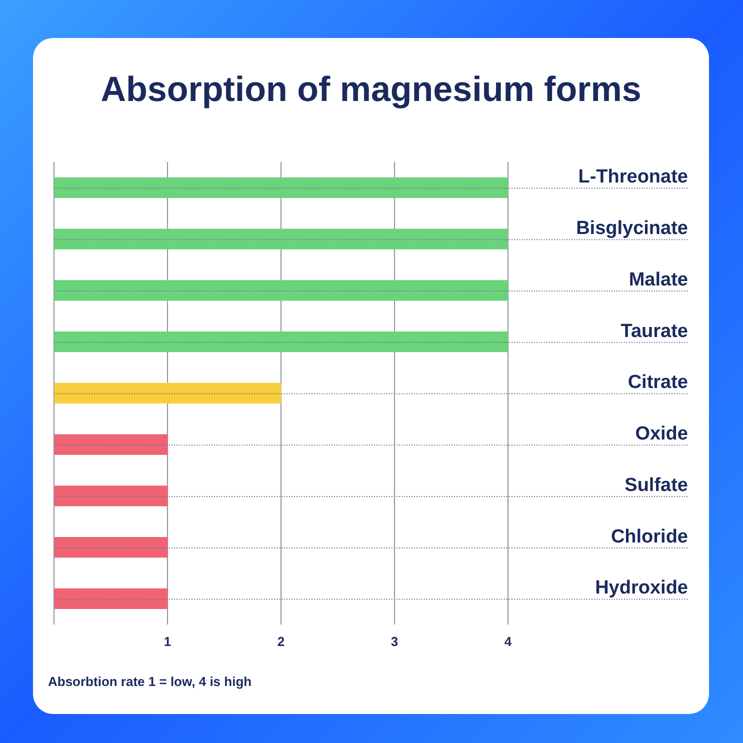 This screenshot has height=743, width=743. What do you see at coordinates (656, 485) in the screenshot?
I see `y-tick-label: Sulfate` at bounding box center [656, 485].